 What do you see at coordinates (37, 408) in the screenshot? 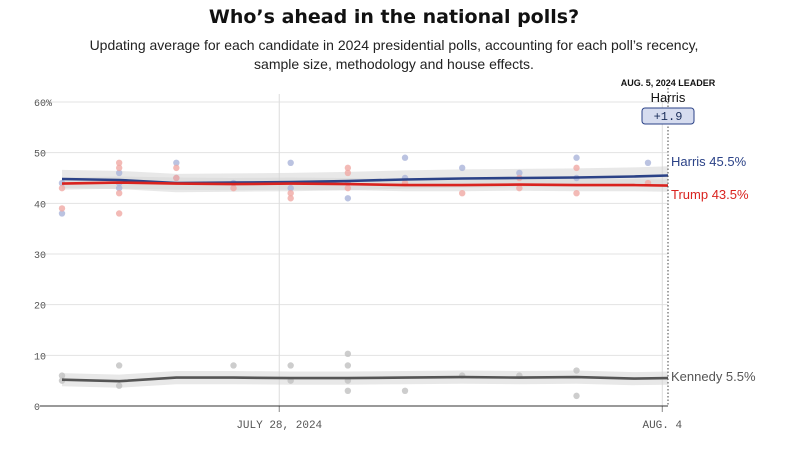
I see `y-tick-label: 0` at bounding box center [37, 408].